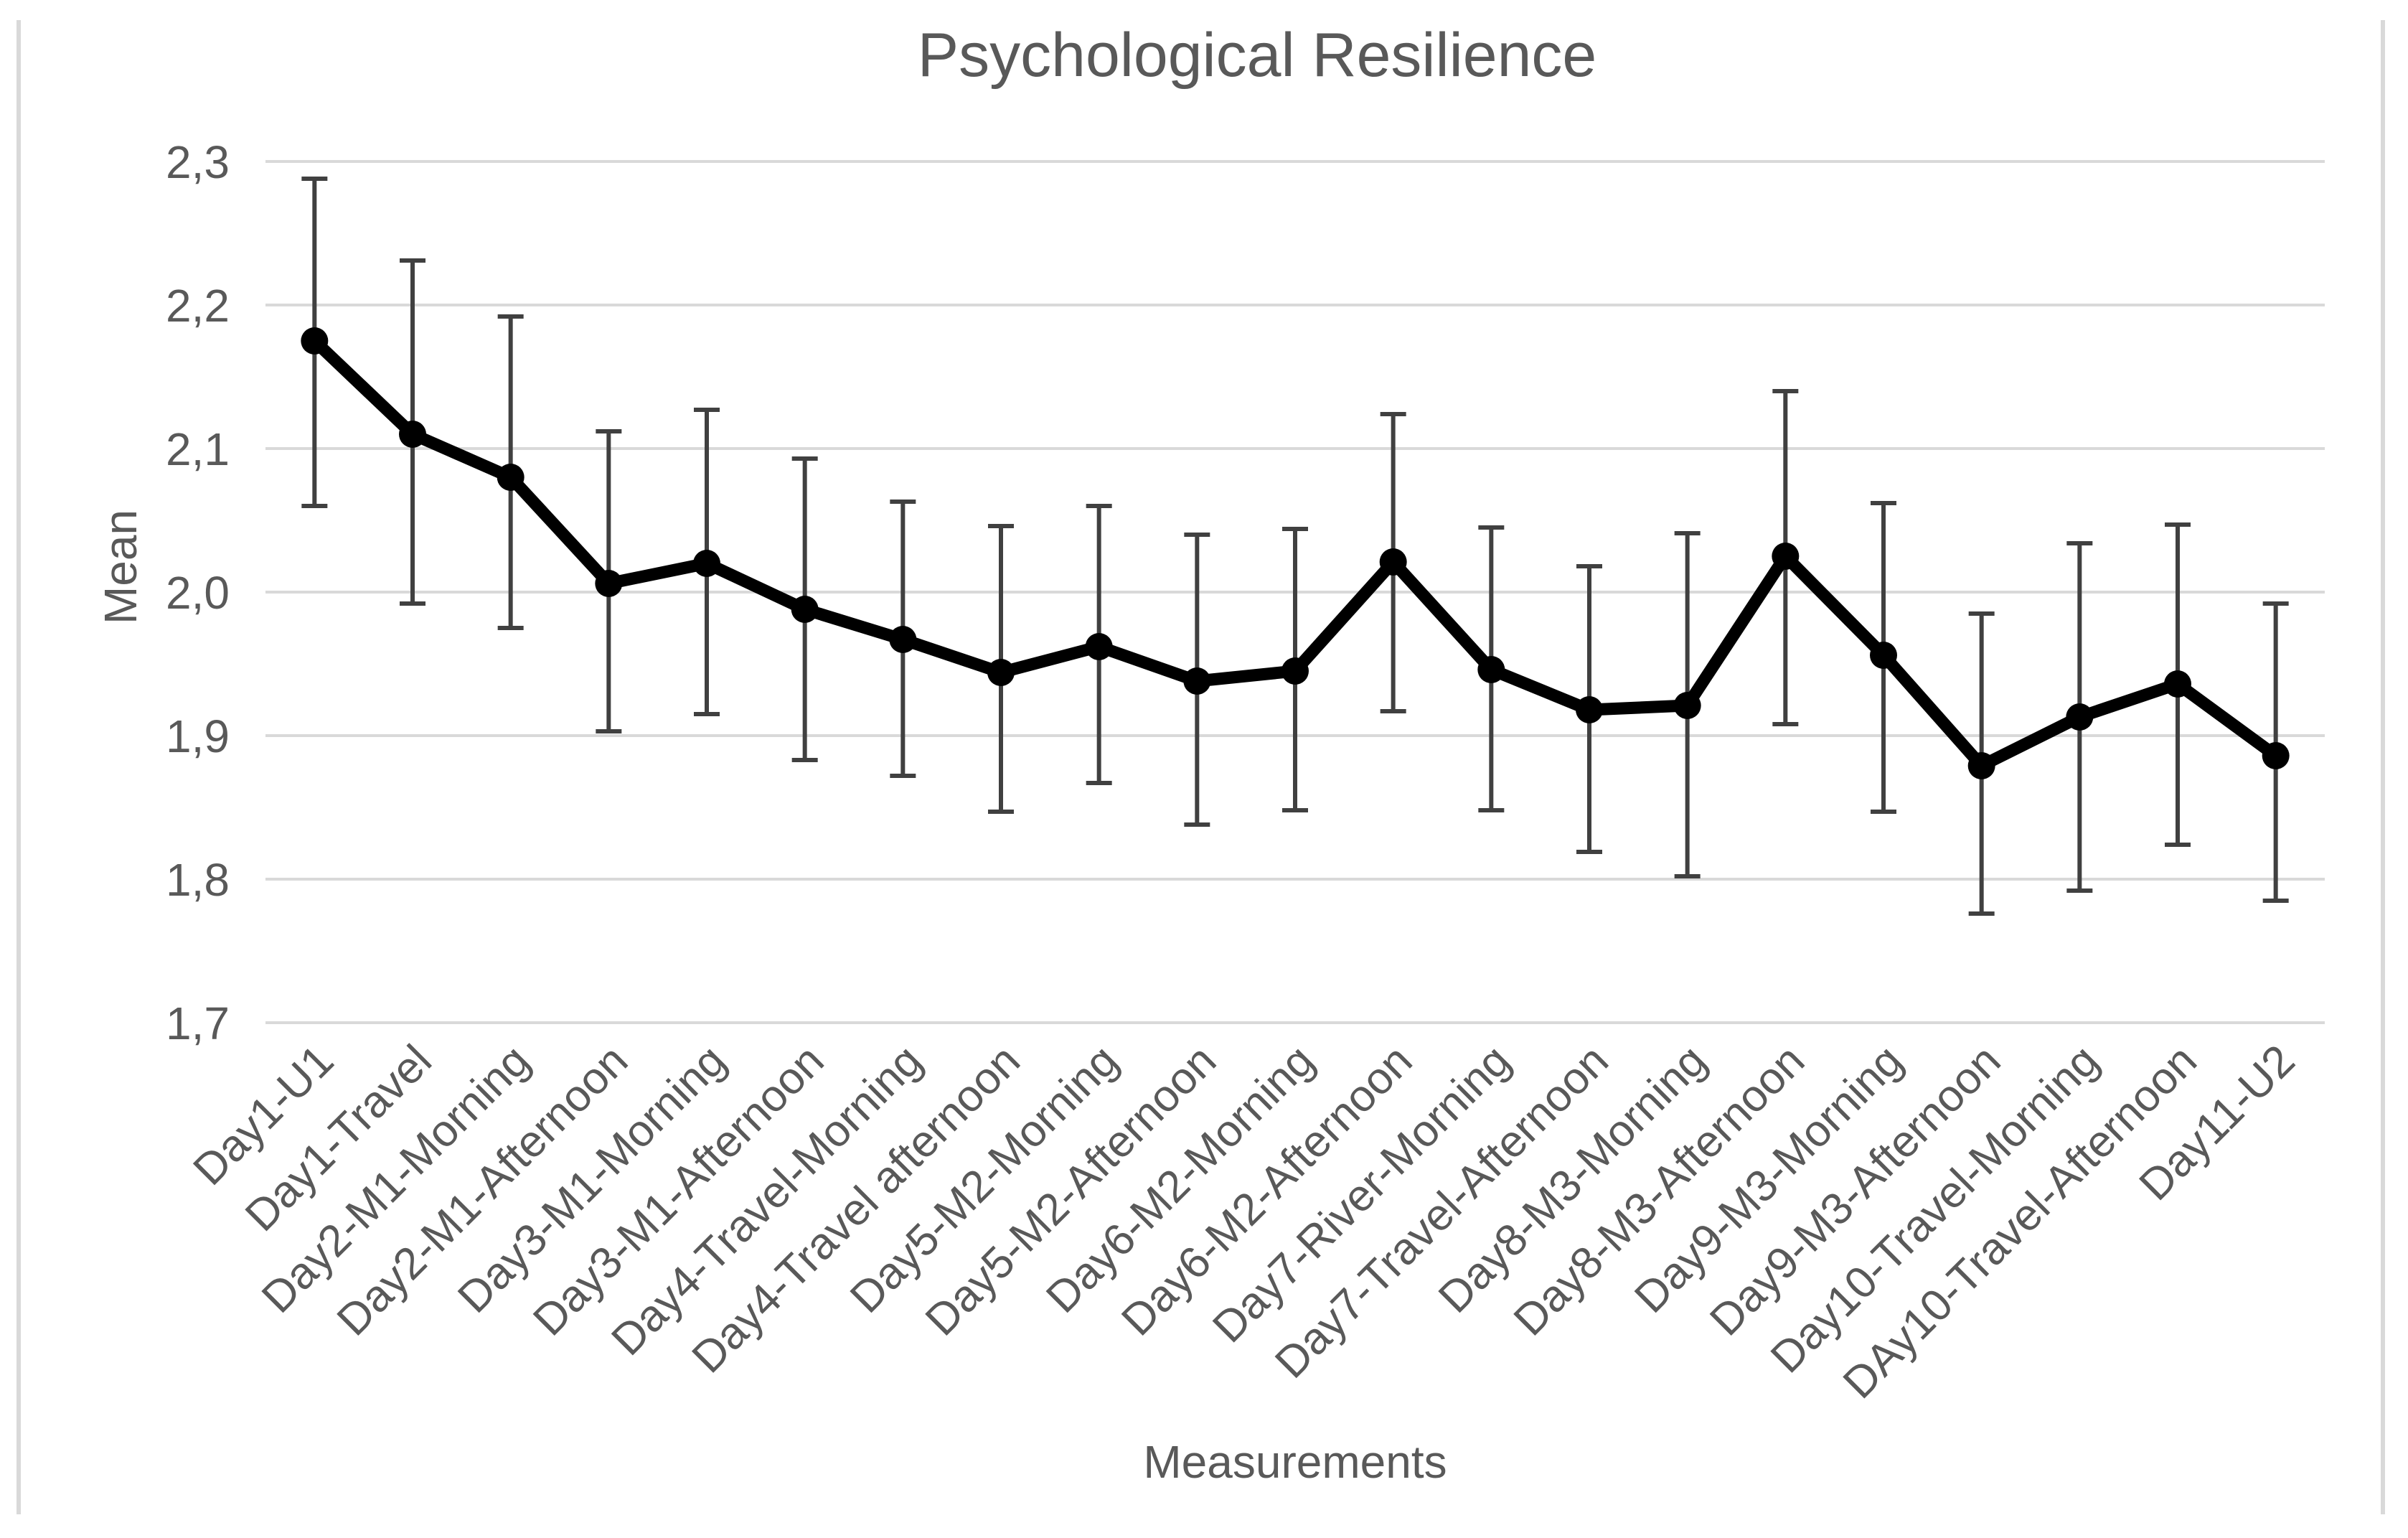 This screenshot has height=1538, width=2408. What do you see at coordinates (198, 593) in the screenshot?
I see `y-tick-label: 2,0` at bounding box center [198, 593].